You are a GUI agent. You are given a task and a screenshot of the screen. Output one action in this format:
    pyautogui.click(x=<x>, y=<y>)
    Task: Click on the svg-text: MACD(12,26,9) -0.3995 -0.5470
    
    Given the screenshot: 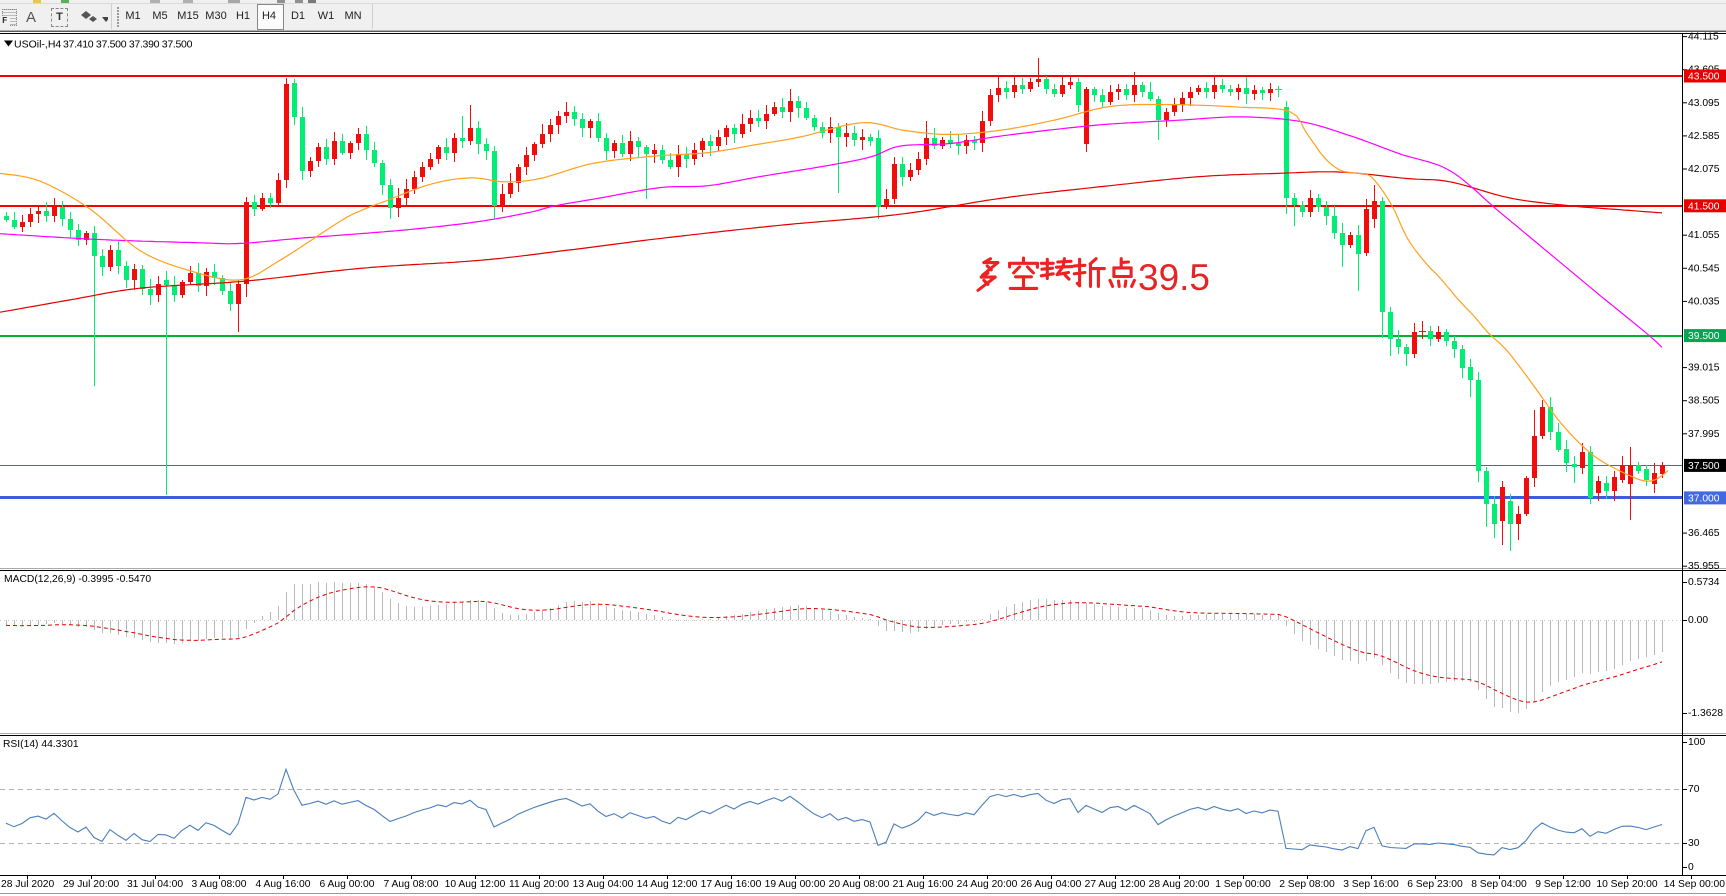 What is the action you would take?
    pyautogui.click(x=77, y=579)
    